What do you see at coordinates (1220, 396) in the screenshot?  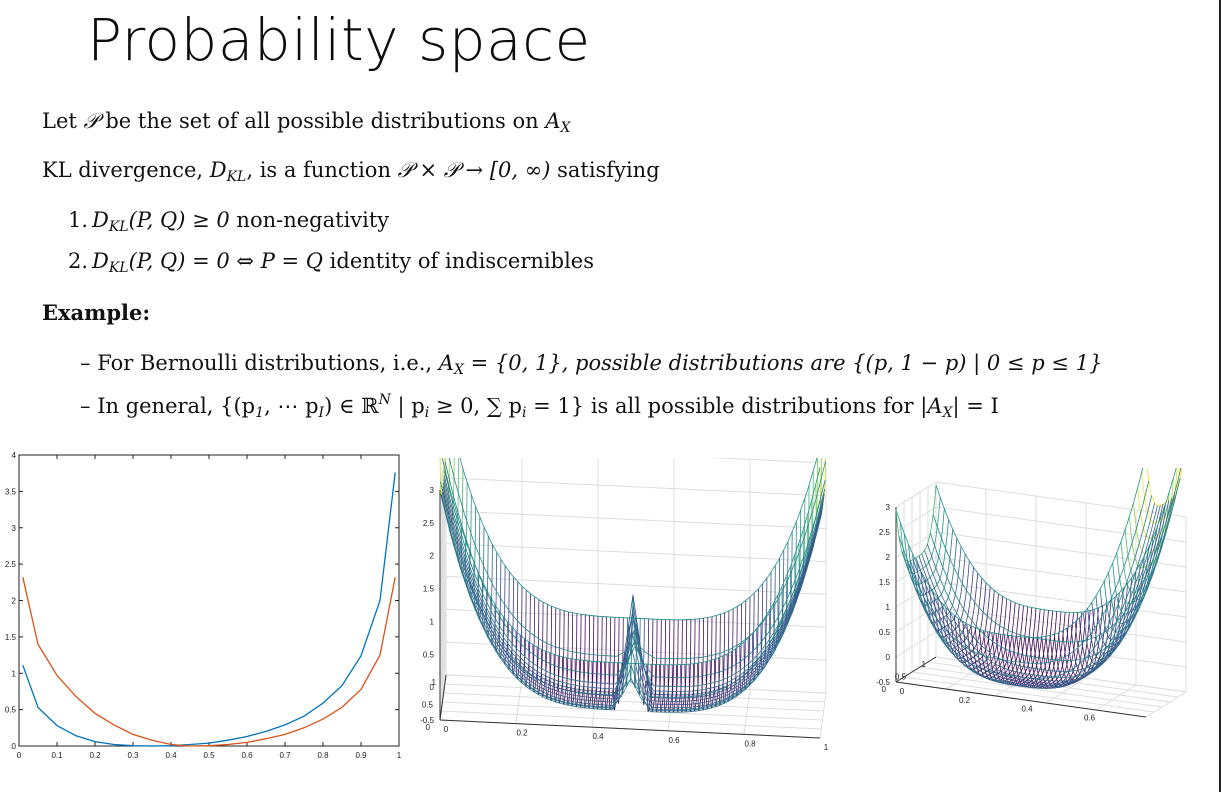 I see `slide-border` at bounding box center [1220, 396].